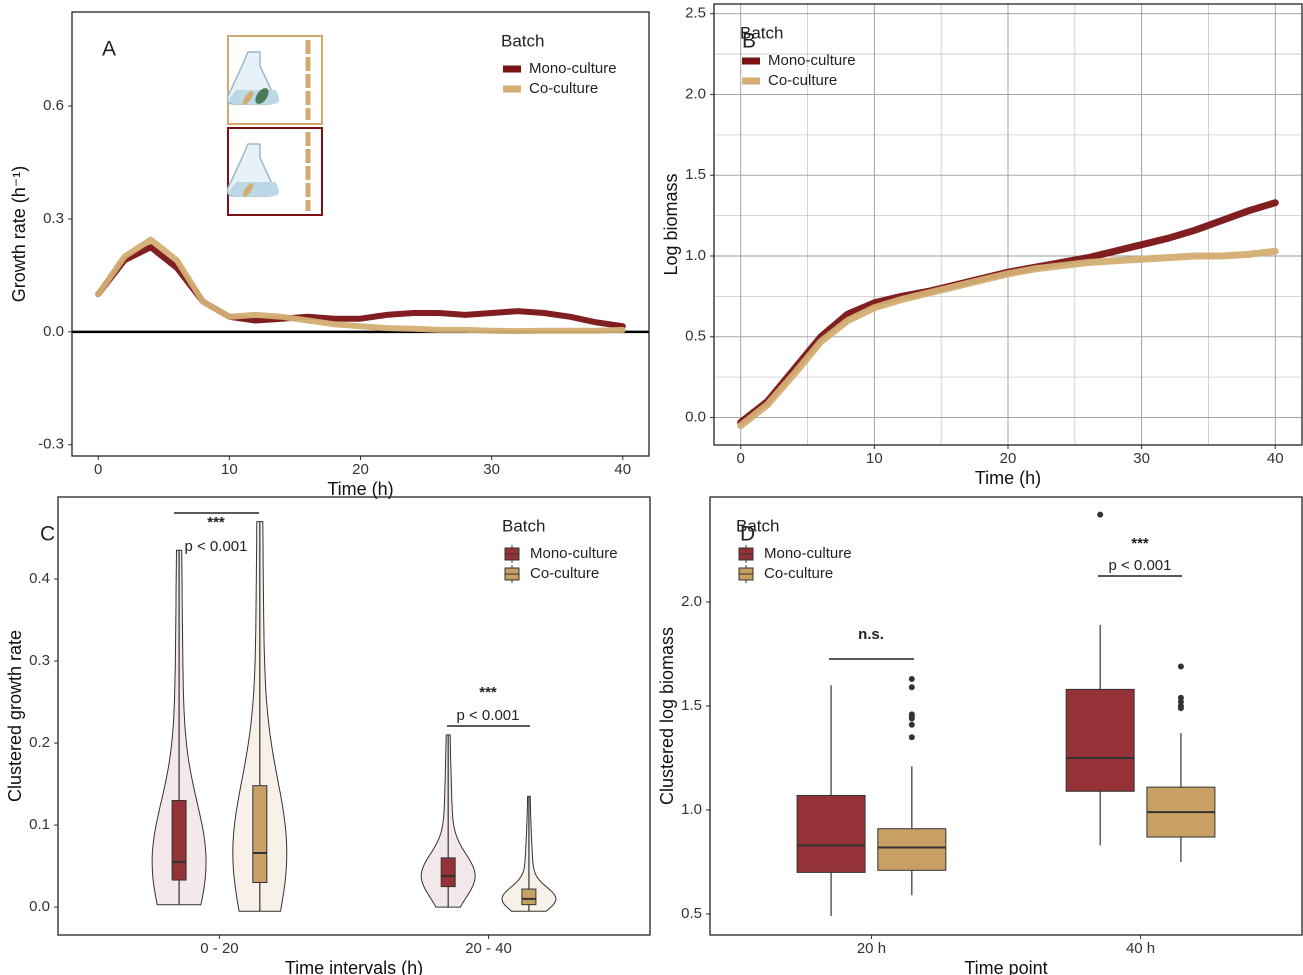  I want to click on x-tick-label: 40 h, so click(1140, 948).